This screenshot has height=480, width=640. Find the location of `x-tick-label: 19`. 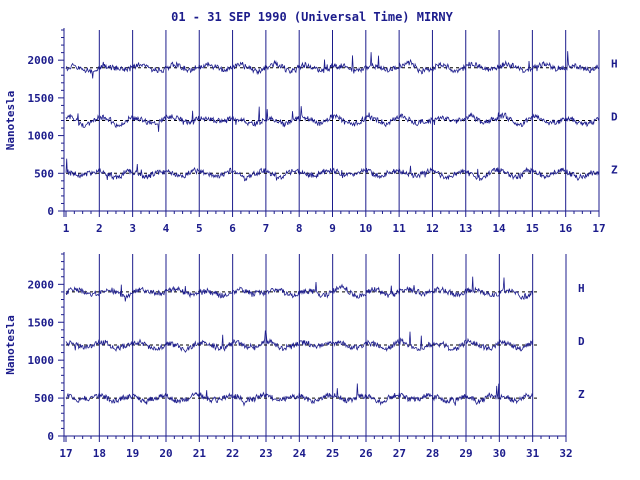

x-tick-label: 19 is located at coordinates (132, 453).